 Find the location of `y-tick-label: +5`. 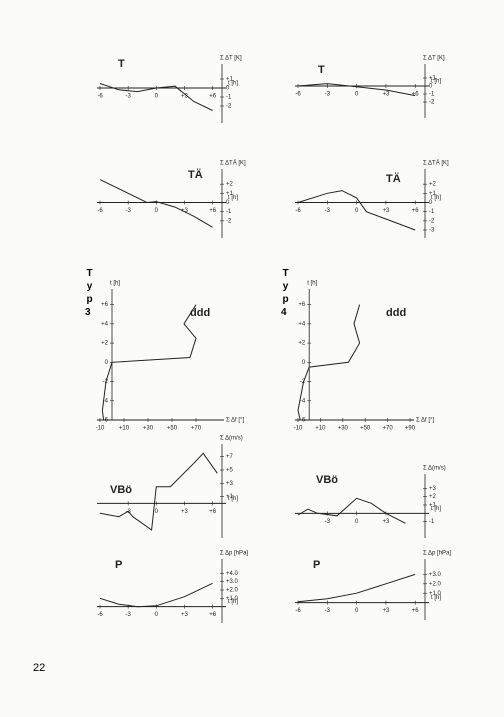

y-tick-label: +5 is located at coordinates (230, 471).